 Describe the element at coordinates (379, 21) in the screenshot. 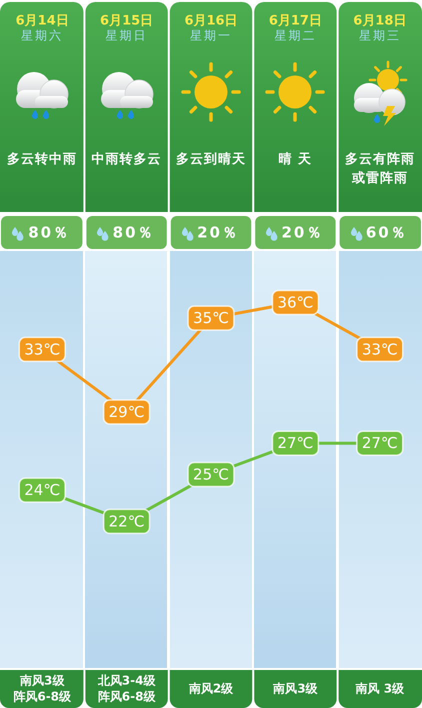

I see `x-tick-label: 6月18日` at that location.